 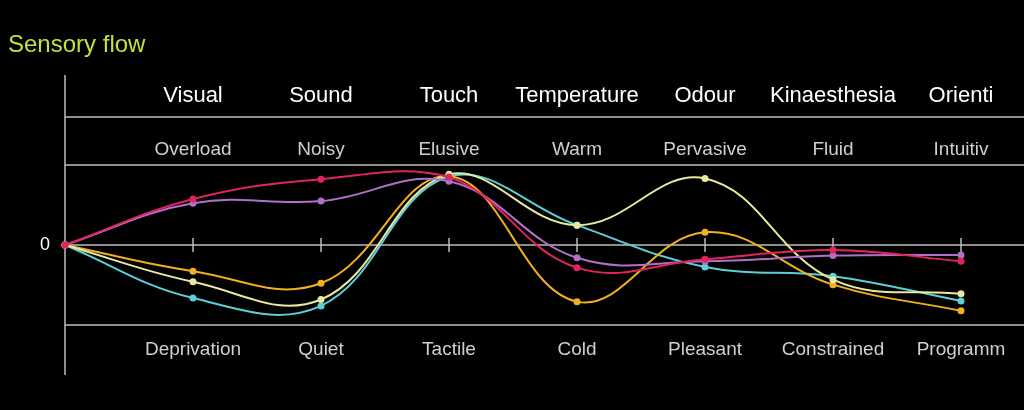 What do you see at coordinates (321, 149) in the screenshot?
I see `text: Noisy` at bounding box center [321, 149].